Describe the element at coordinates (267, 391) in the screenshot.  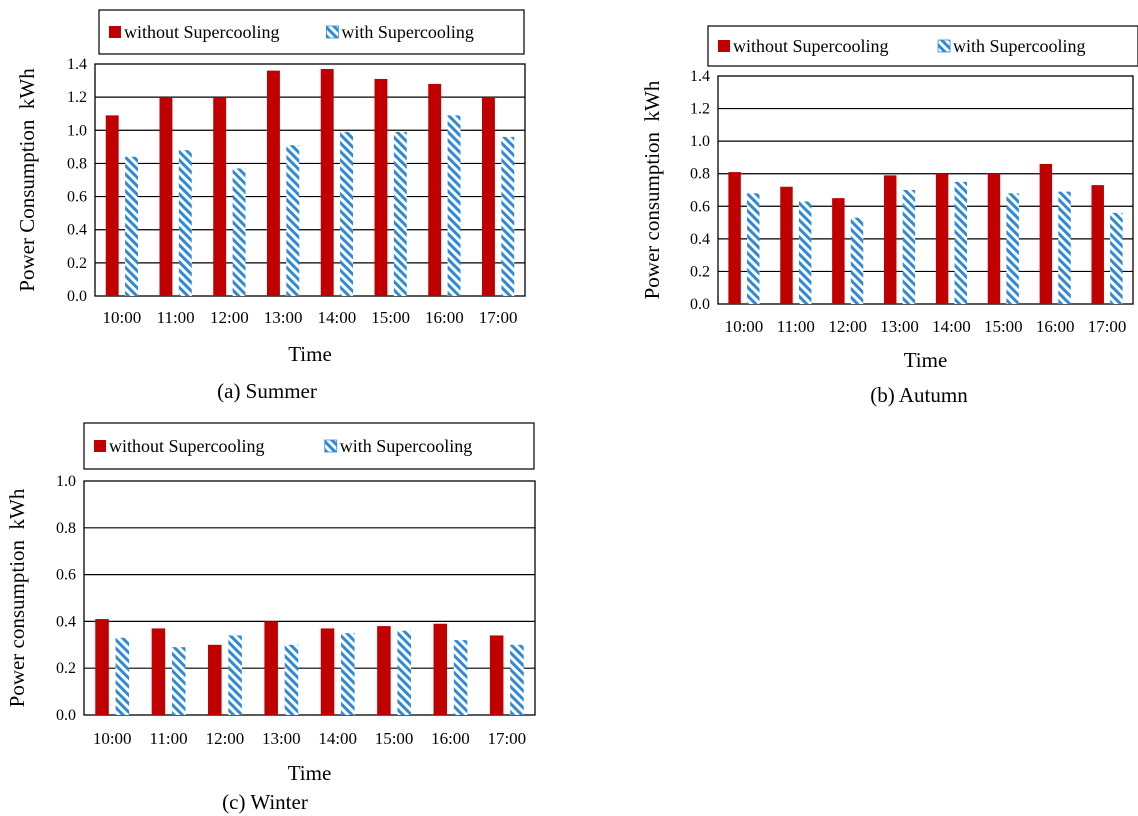
I see `chart-caption: (a) Summer` at that location.